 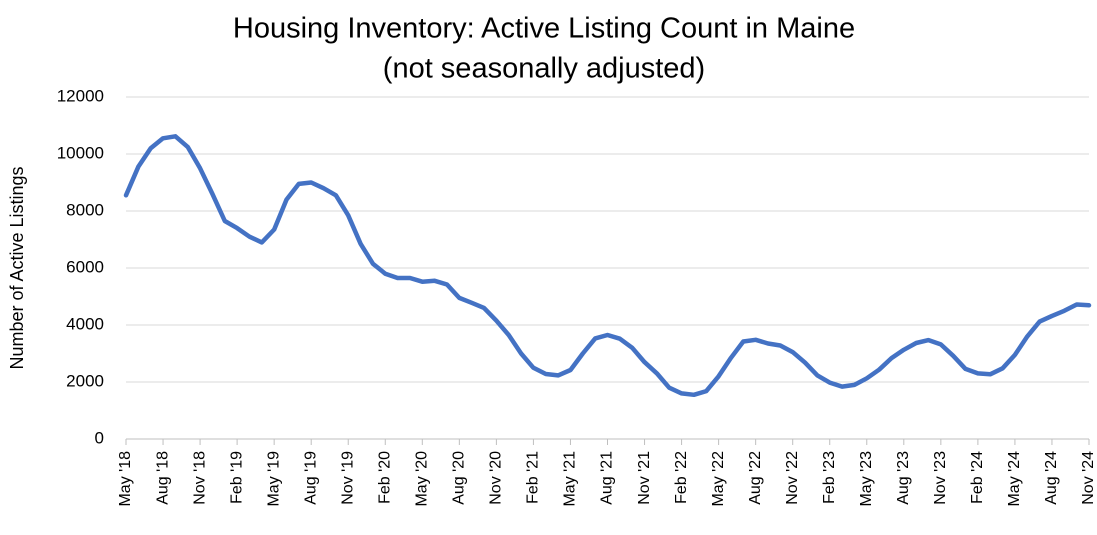 What do you see at coordinates (199, 478) in the screenshot?
I see `x-tick-label: Nov '18` at bounding box center [199, 478].